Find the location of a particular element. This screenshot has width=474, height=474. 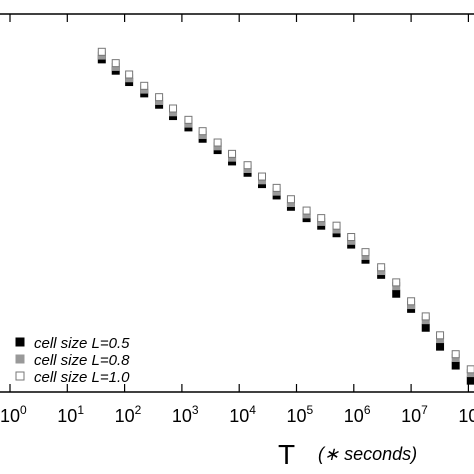

x-tick-exponent: 2 is located at coordinates (138, 410).